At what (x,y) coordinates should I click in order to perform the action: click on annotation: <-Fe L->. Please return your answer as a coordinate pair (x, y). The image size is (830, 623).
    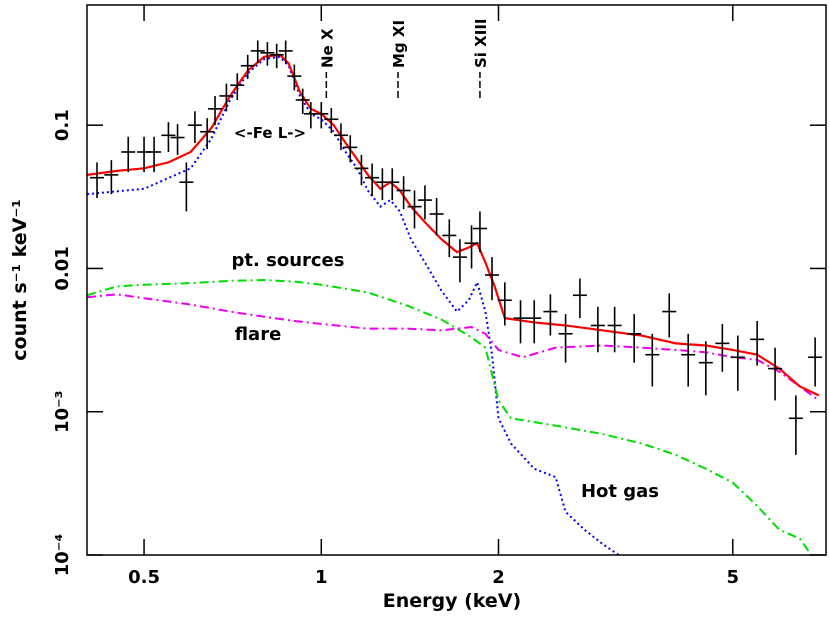
    Looking at the image, I should click on (270, 133).